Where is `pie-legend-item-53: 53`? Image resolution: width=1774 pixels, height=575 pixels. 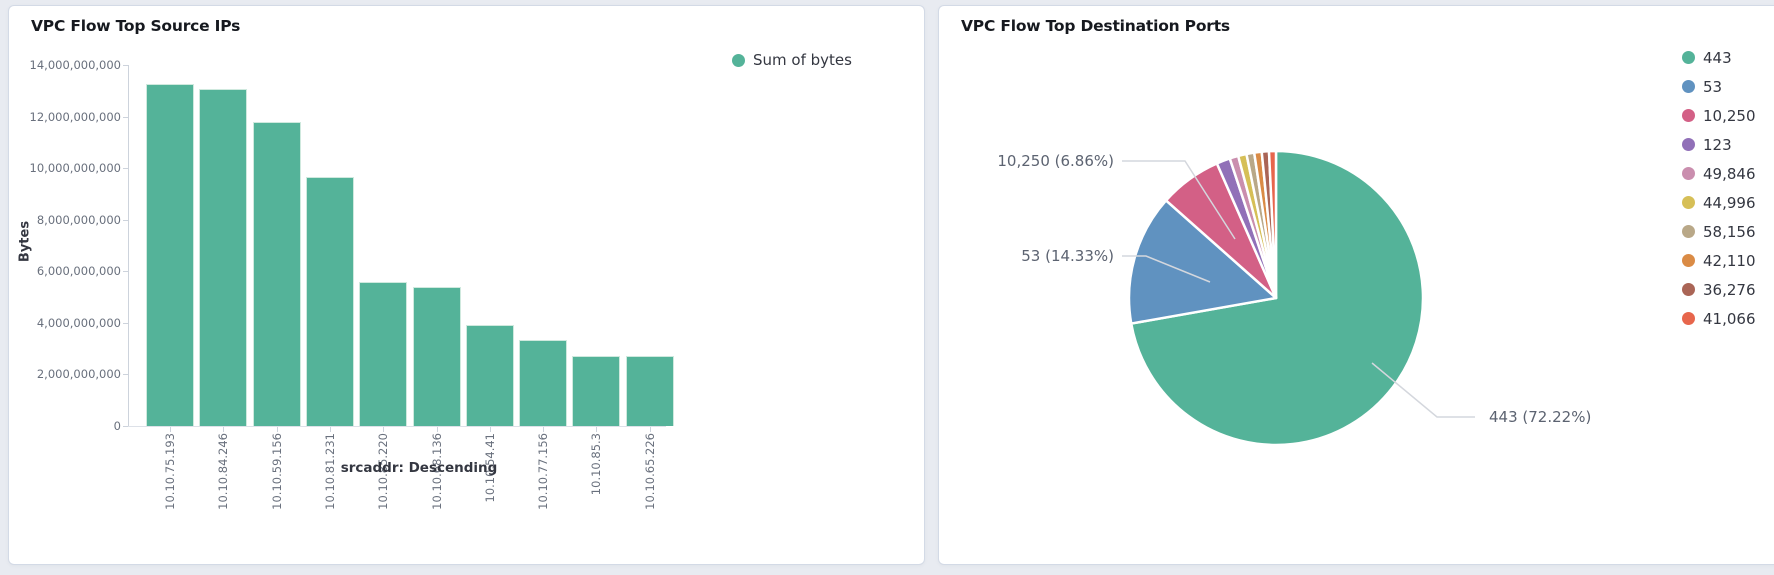
pie-legend-item-53: 53 is located at coordinates (1719, 86).